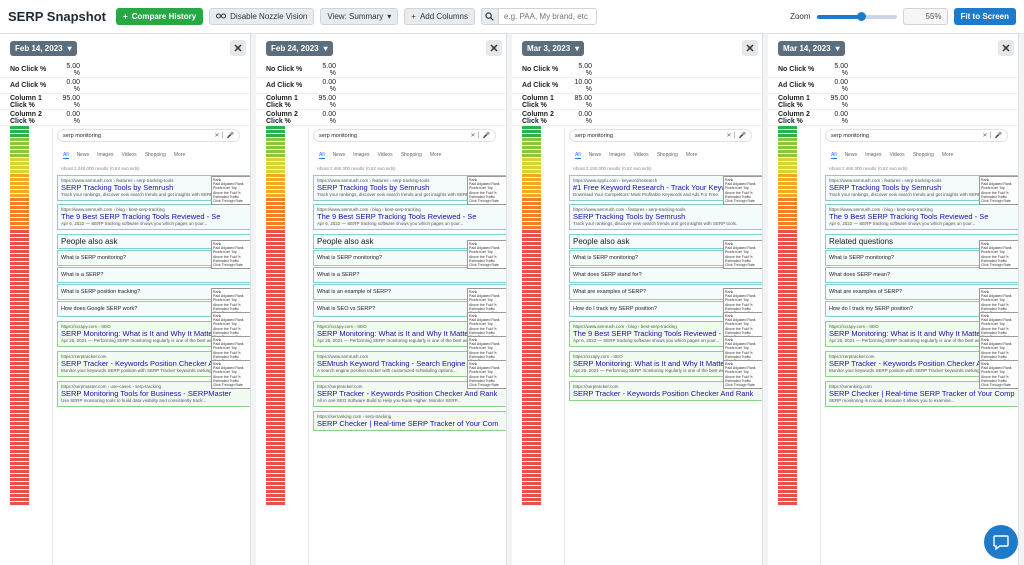  I want to click on zoom-value-field: 55%, so click(925, 16).